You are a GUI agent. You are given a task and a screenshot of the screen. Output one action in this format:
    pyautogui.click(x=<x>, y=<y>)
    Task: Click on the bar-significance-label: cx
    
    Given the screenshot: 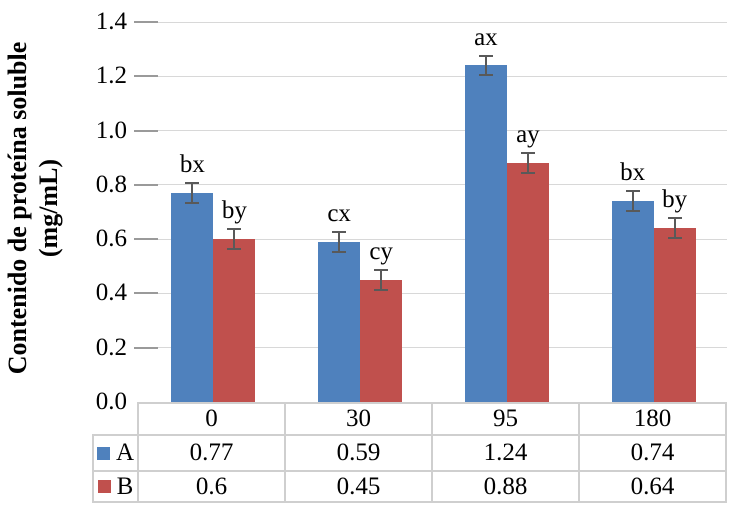 What is the action you would take?
    pyautogui.click(x=339, y=213)
    